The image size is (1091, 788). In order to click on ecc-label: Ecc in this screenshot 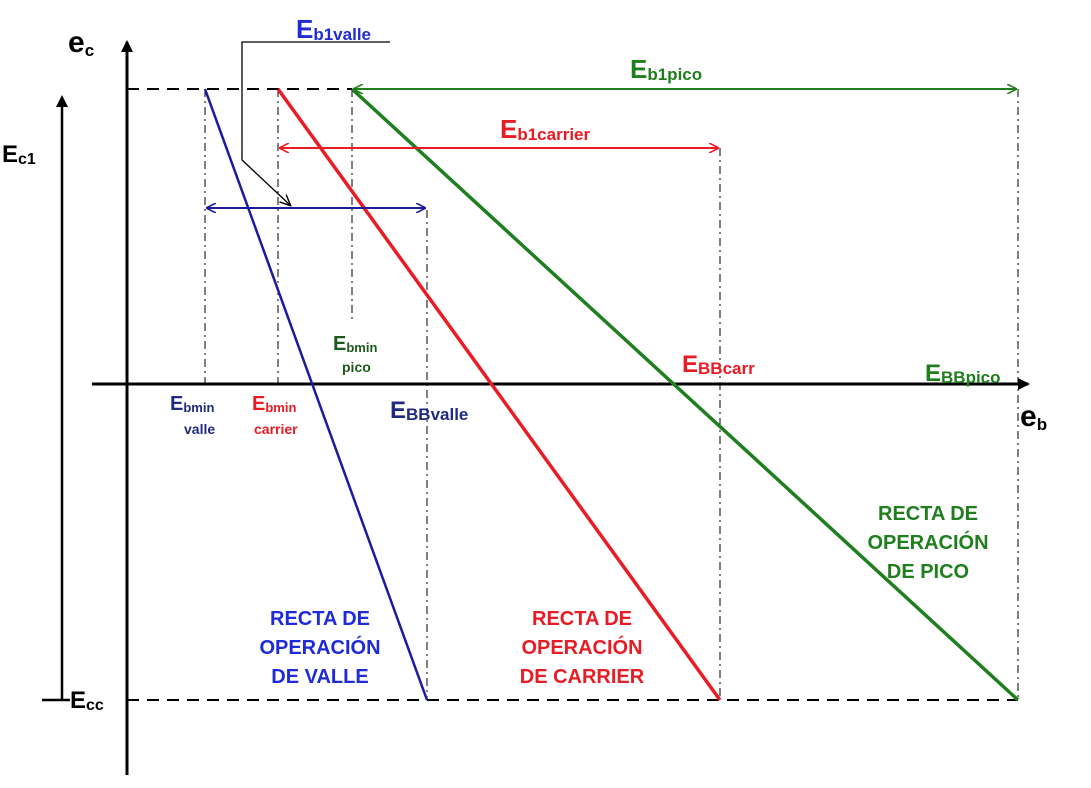, I will do `click(87, 700)`.